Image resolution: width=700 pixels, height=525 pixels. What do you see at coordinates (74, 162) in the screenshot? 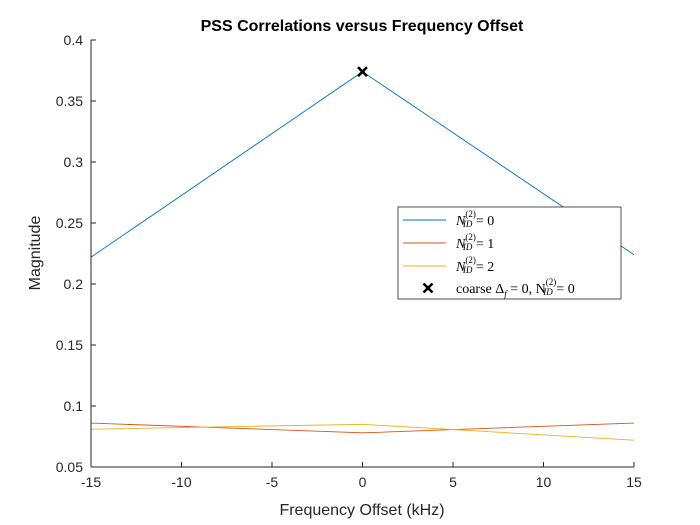
I see `y-tick-label-5: 0.3` at bounding box center [74, 162].